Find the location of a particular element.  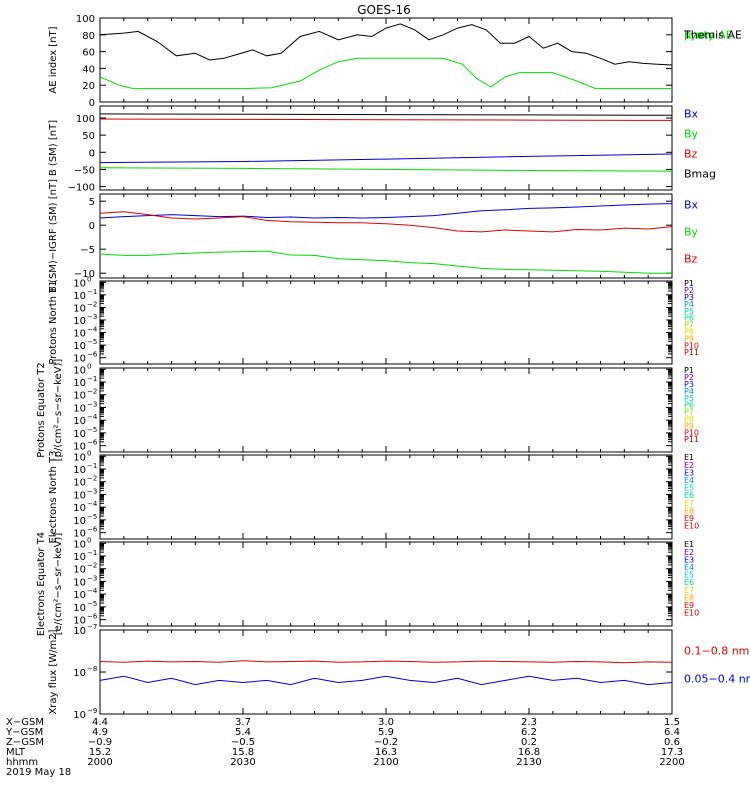

x-row-label: Z−GSM is located at coordinates (25, 742).